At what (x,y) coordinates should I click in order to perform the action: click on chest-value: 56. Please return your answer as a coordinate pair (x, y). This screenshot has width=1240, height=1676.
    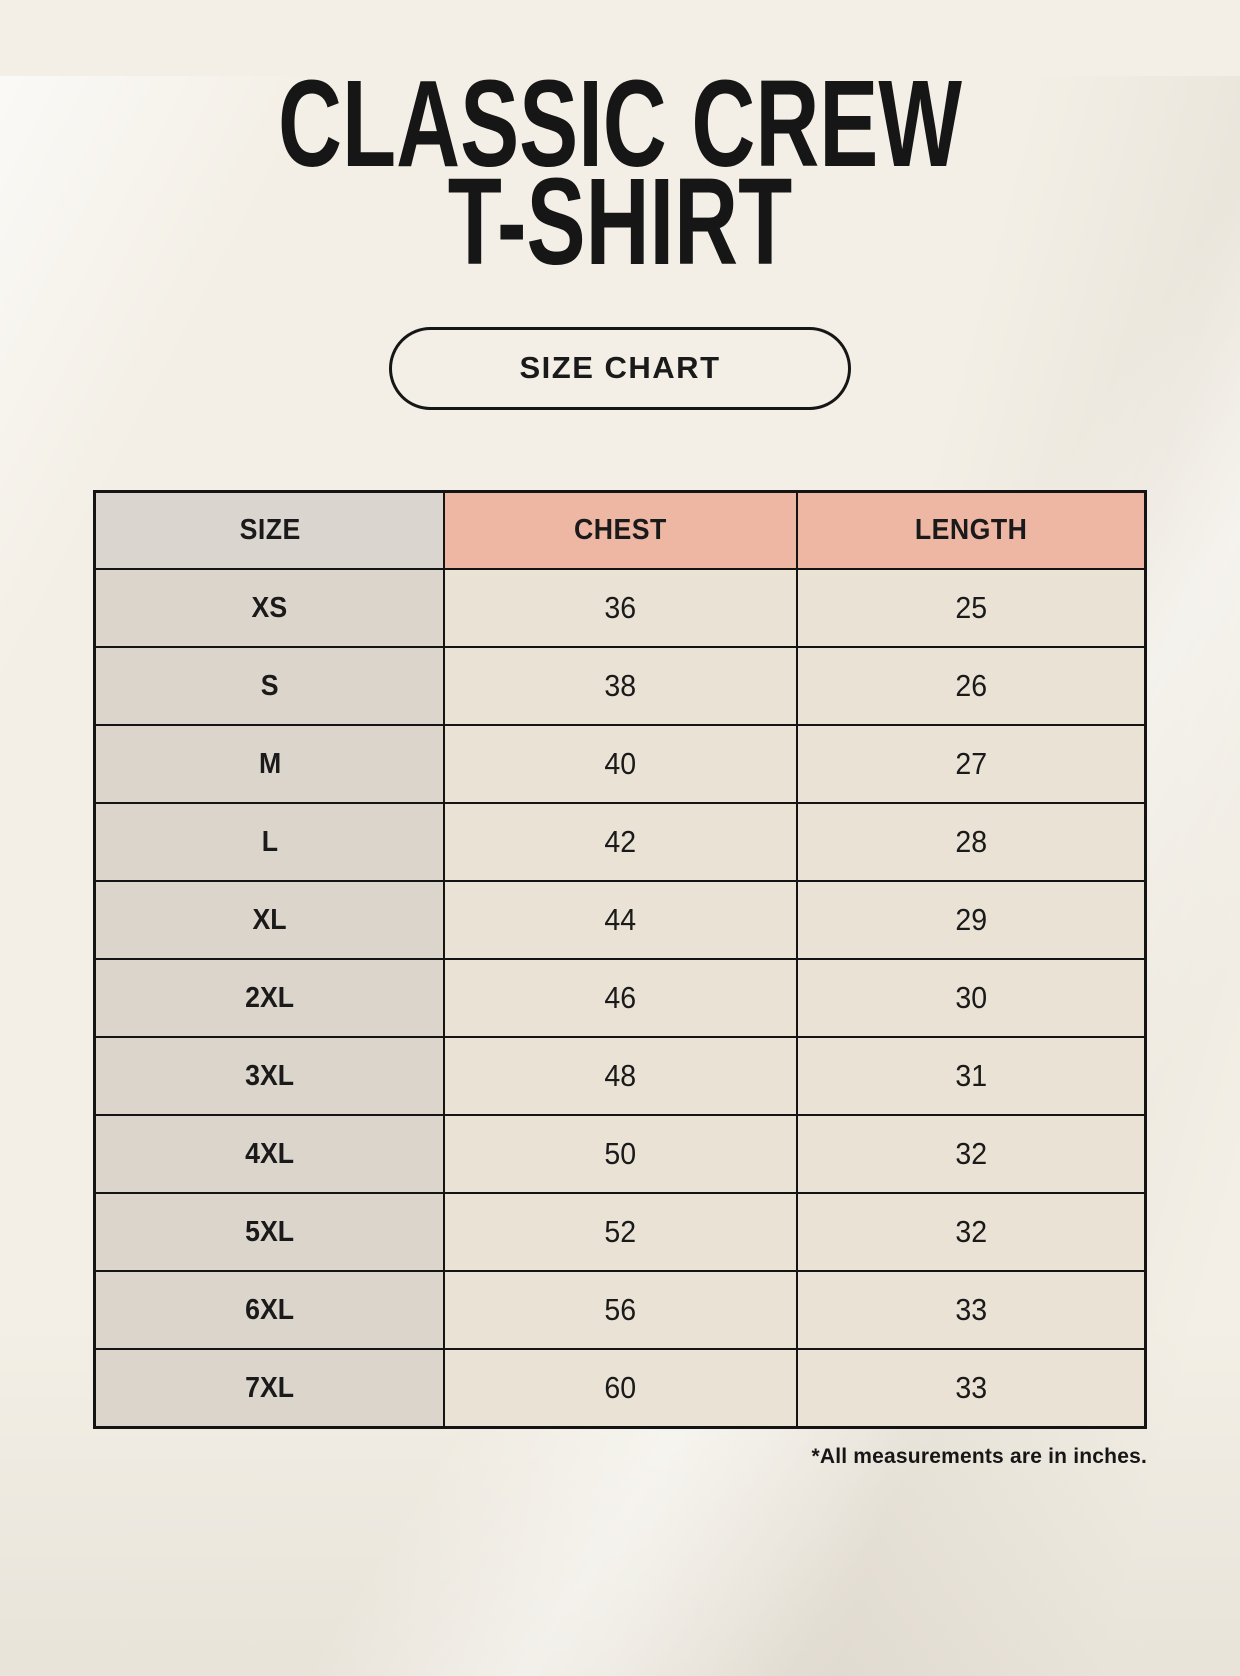
    Looking at the image, I should click on (620, 1310).